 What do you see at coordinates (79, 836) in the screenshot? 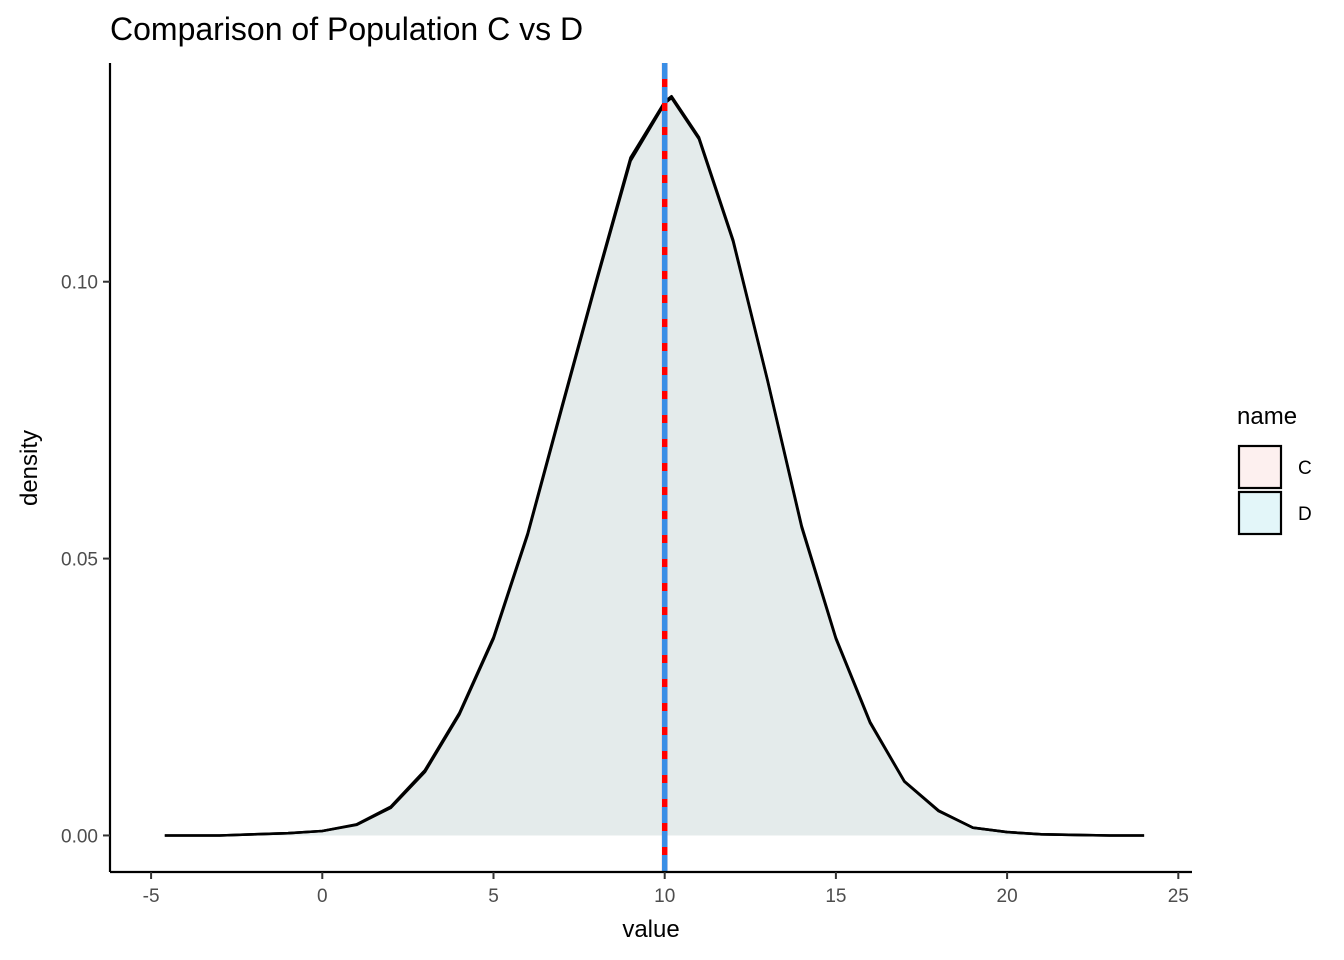
I see `y-tick-label: 0.00` at bounding box center [79, 836].